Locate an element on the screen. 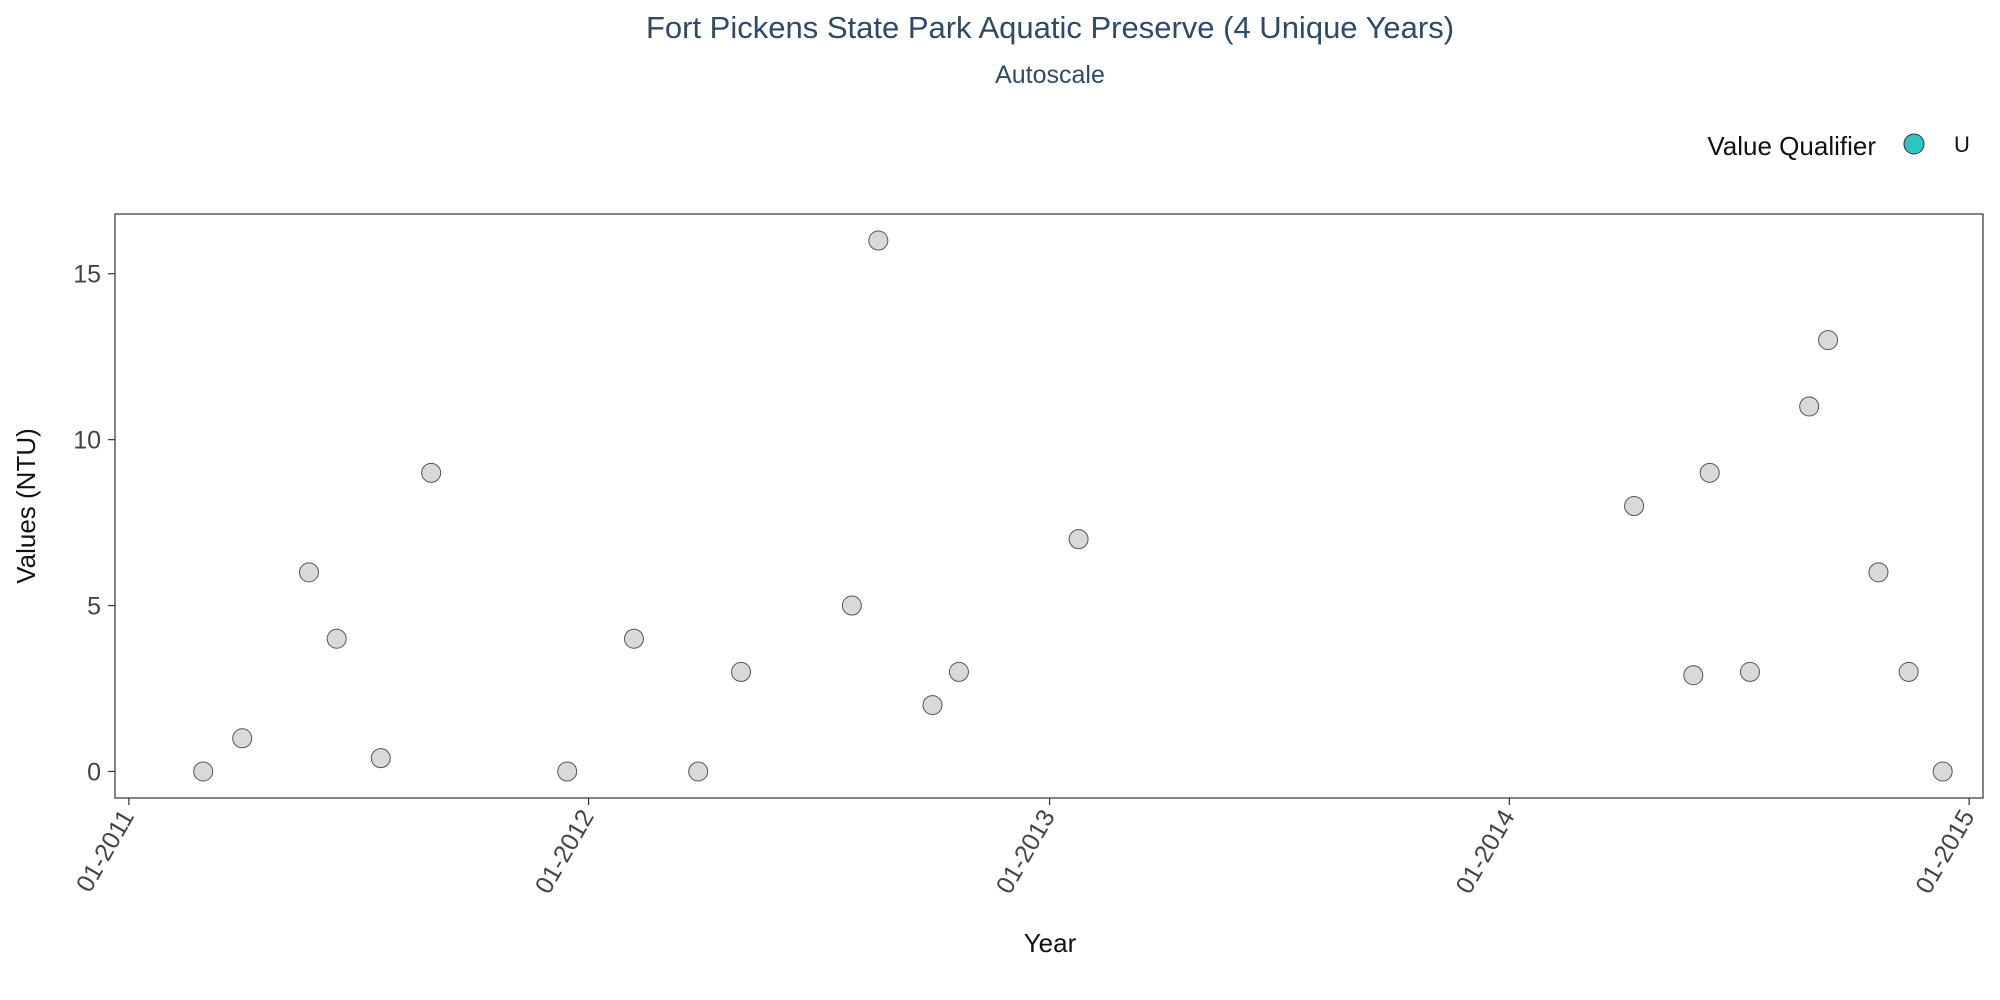 This screenshot has width=2000, height=1000. x-axis: 01-2011 01-2012 01-2013 01-2014 01-2015 is located at coordinates (1025, 848).